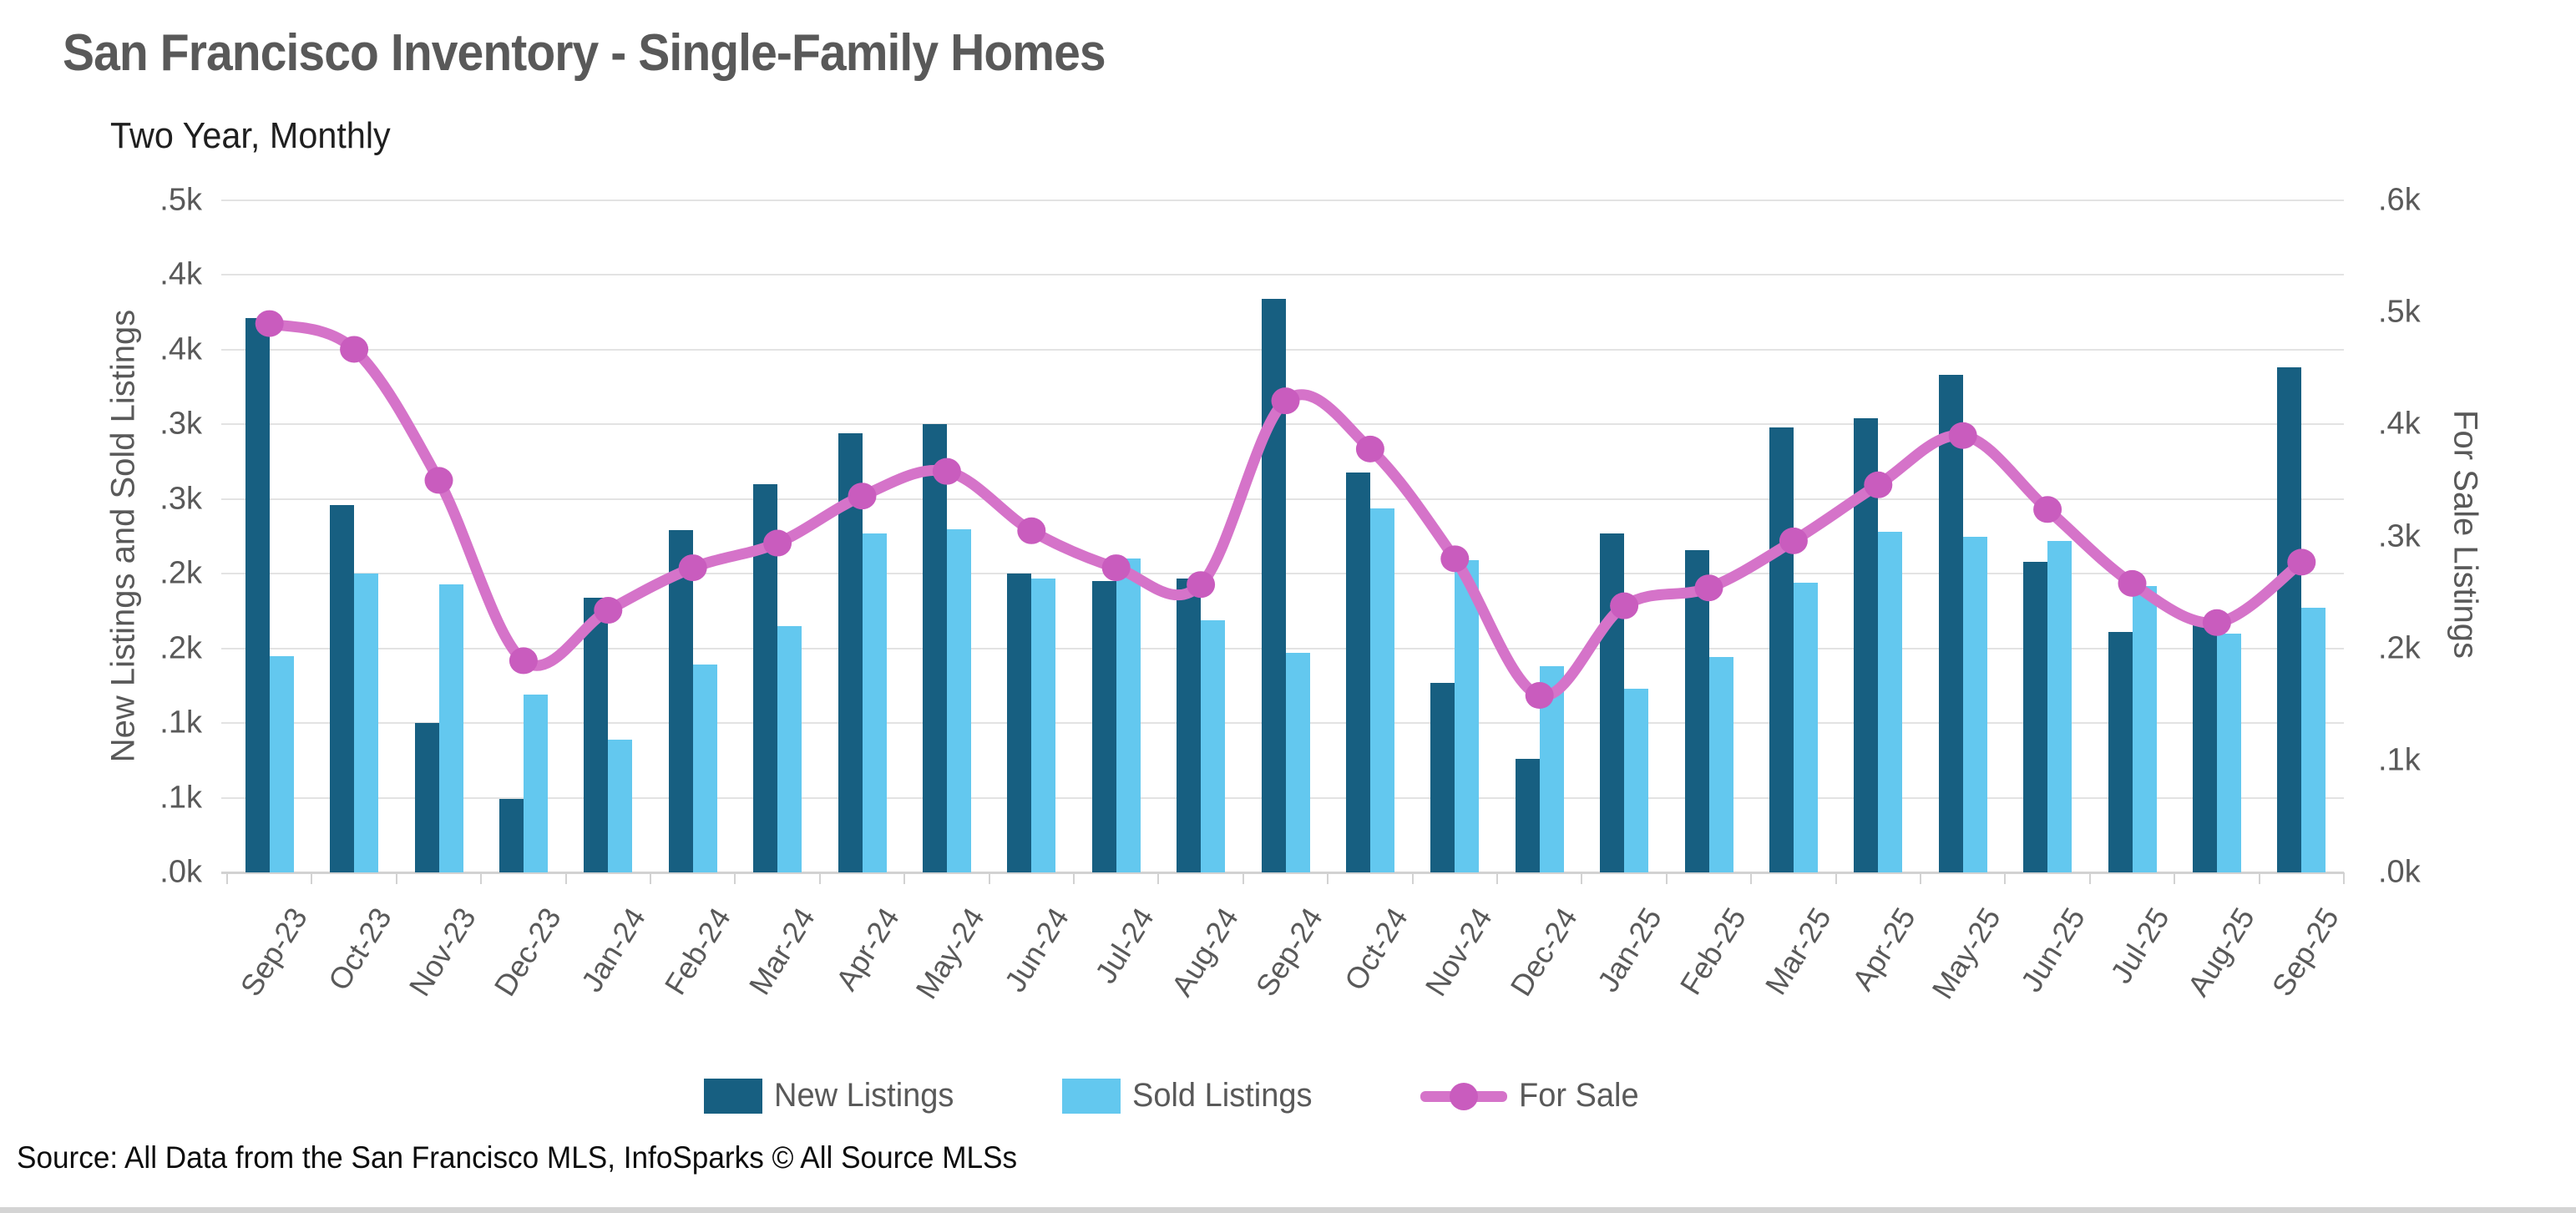 This screenshot has height=1213, width=2576. I want to click on x-axis-month-label: Jun-24, so click(1036, 950).